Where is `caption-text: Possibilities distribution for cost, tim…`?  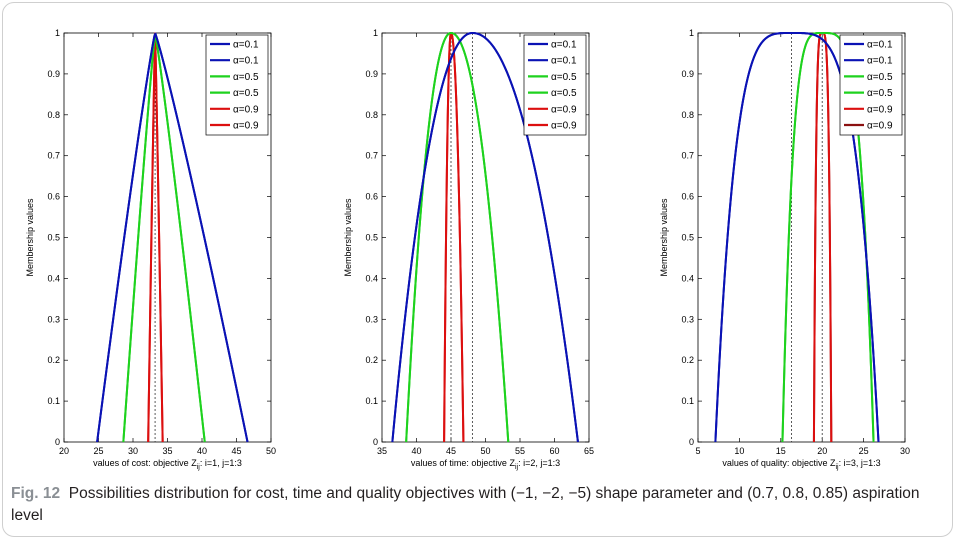 caption-text: Possibilities distribution for cost, tim… is located at coordinates (465, 504).